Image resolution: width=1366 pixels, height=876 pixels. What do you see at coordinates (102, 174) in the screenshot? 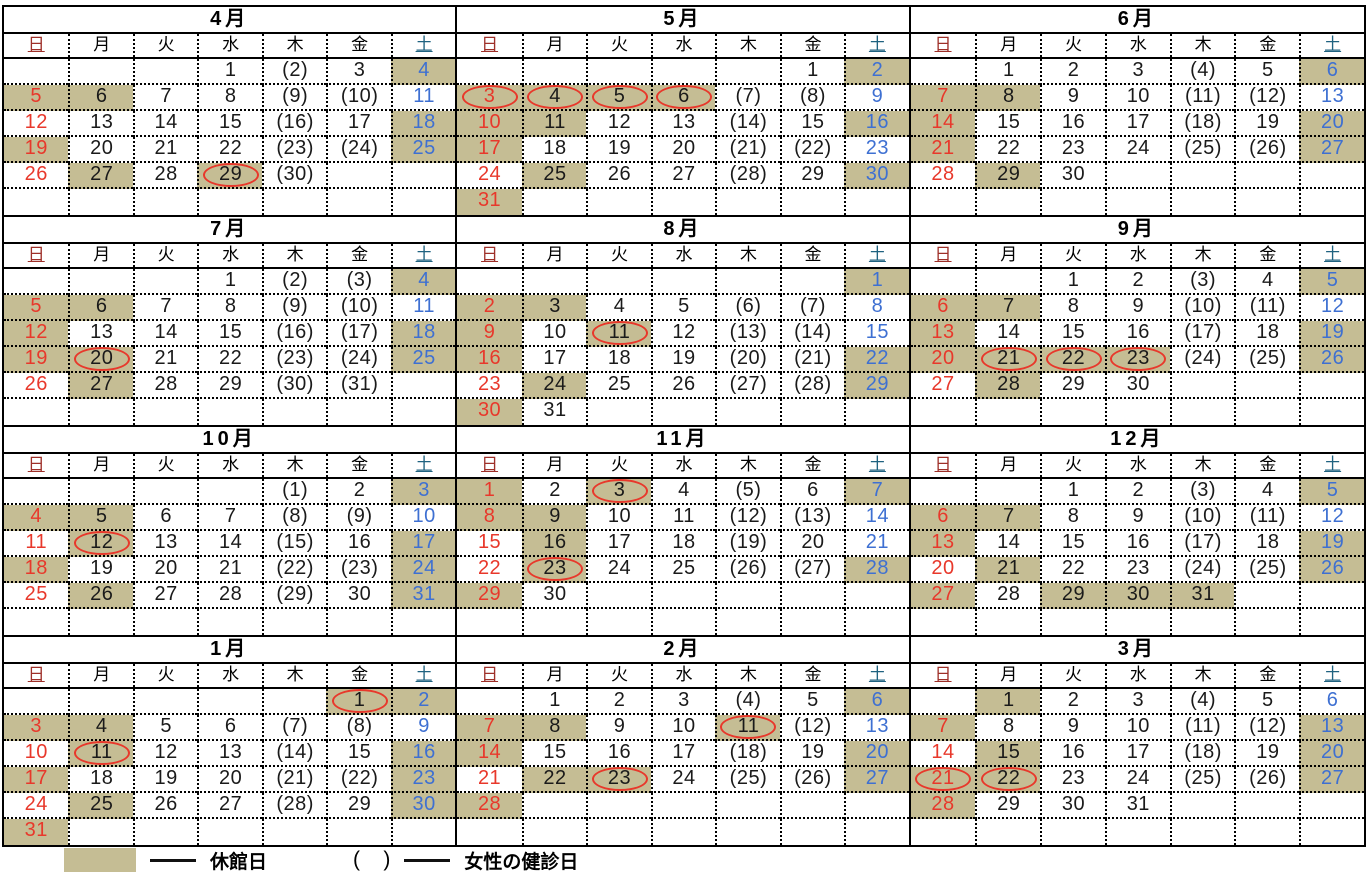
I see `day-number: 27` at bounding box center [102, 174].